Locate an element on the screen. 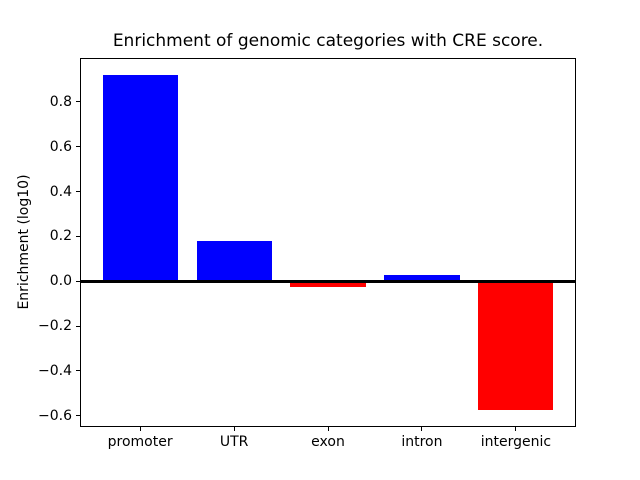 The width and height of the screenshot is (640, 480). y-tick-label: 0.6 is located at coordinates (60, 146).